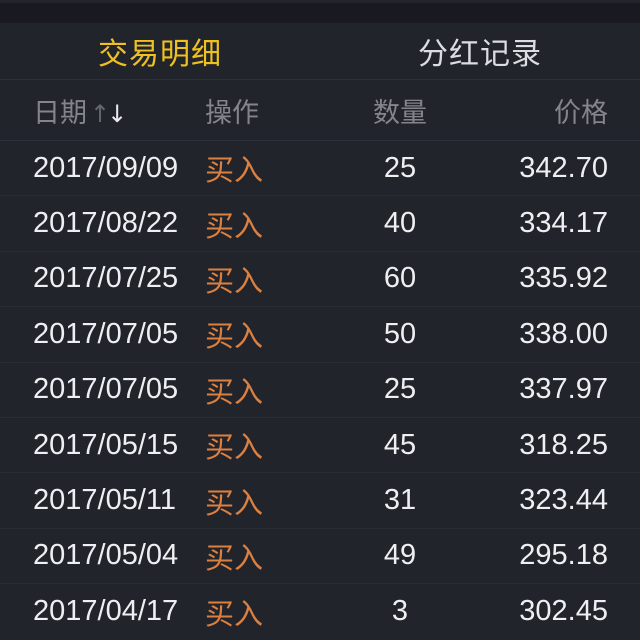 This screenshot has width=640, height=640. What do you see at coordinates (320, 13) in the screenshot?
I see `top-status-band` at bounding box center [320, 13].